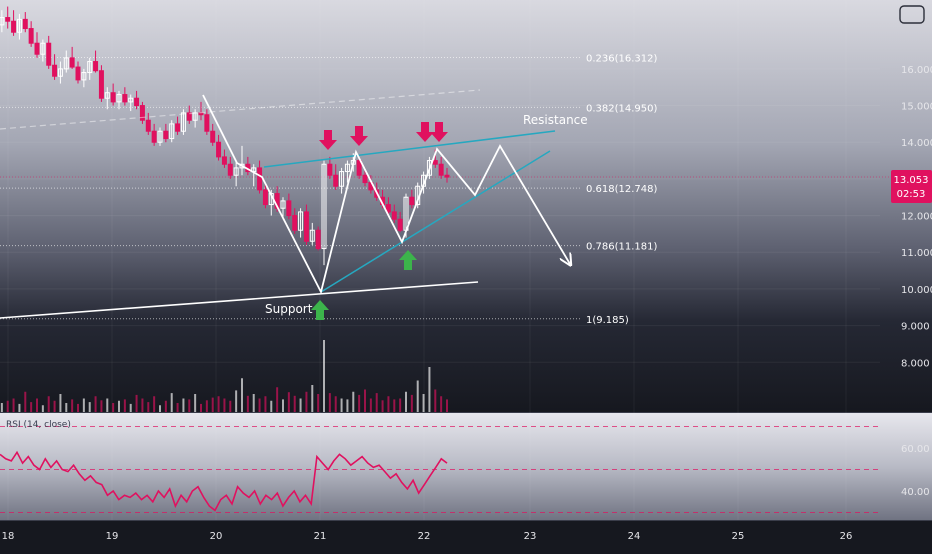  Describe the element at coordinates (915, 492) in the screenshot. I see `rsi-tick-label: 40.00` at that location.